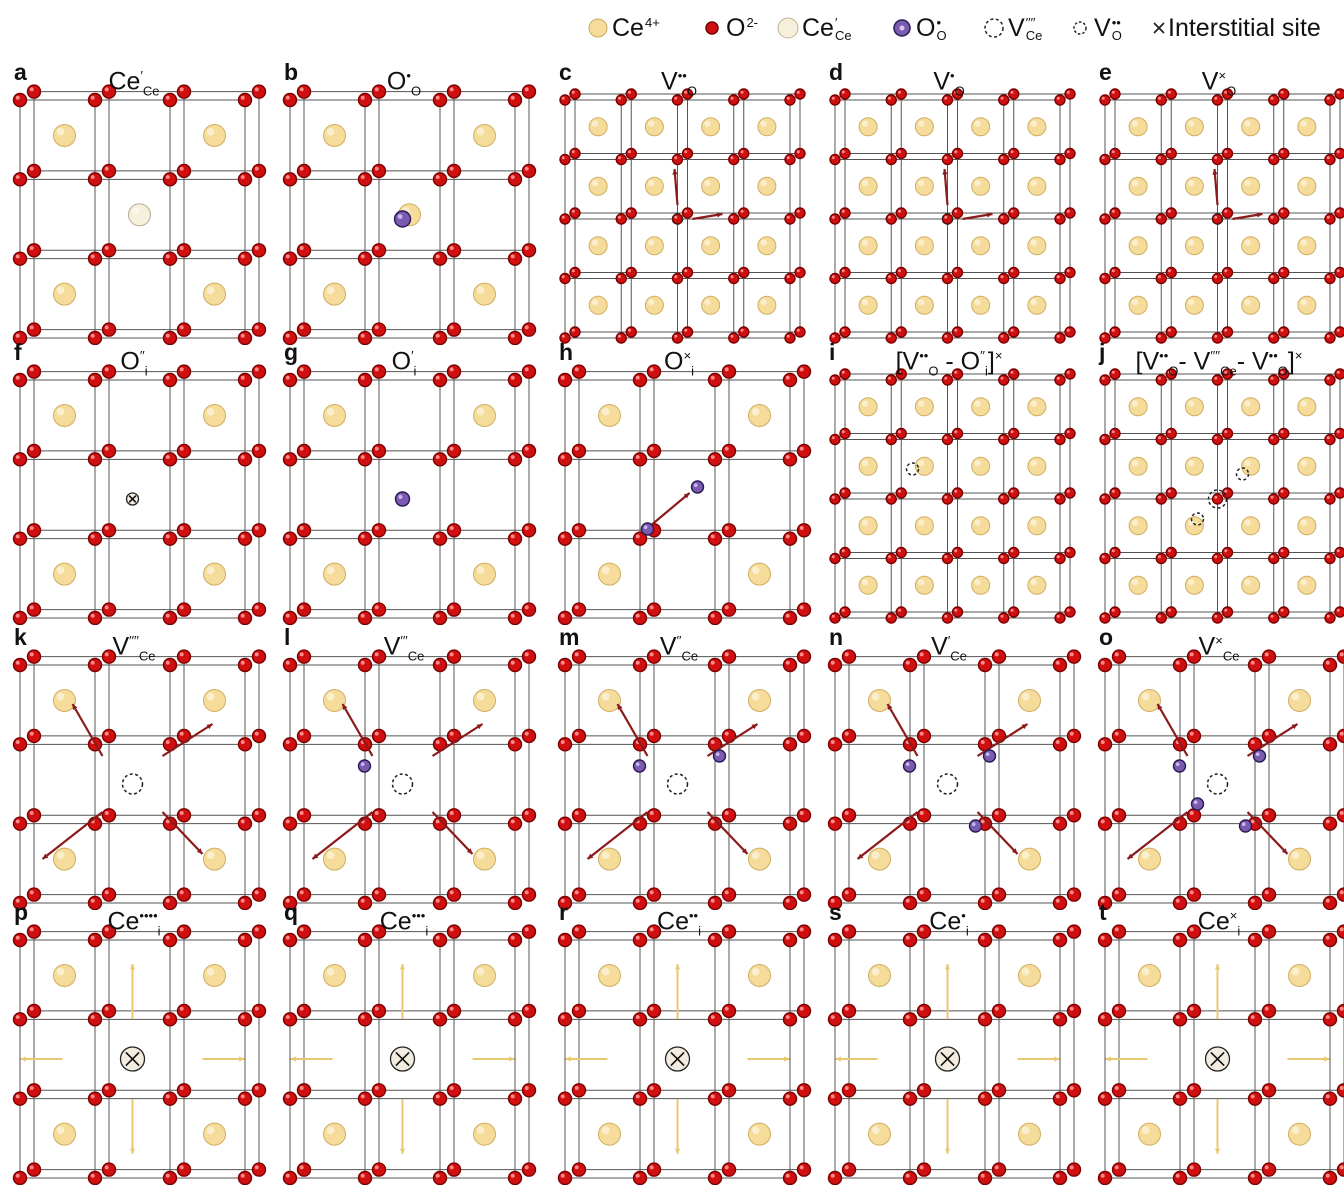  I want to click on legend-symbol-oo-icon, so click(902, 28).